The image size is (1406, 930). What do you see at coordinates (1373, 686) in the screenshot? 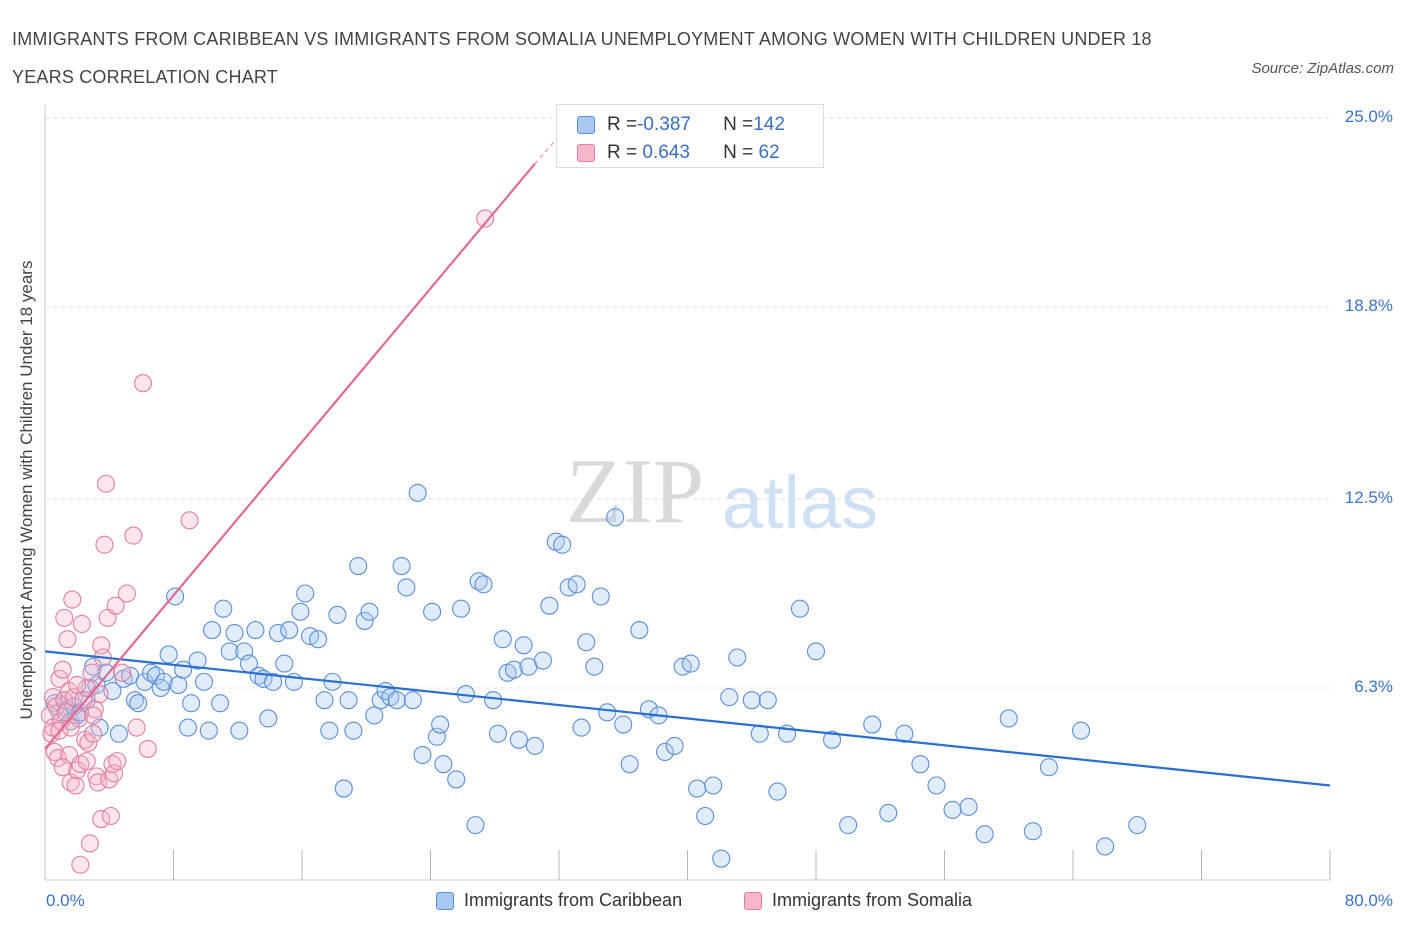
I see `y-tick-label-0: 6.3%` at bounding box center [1373, 686].